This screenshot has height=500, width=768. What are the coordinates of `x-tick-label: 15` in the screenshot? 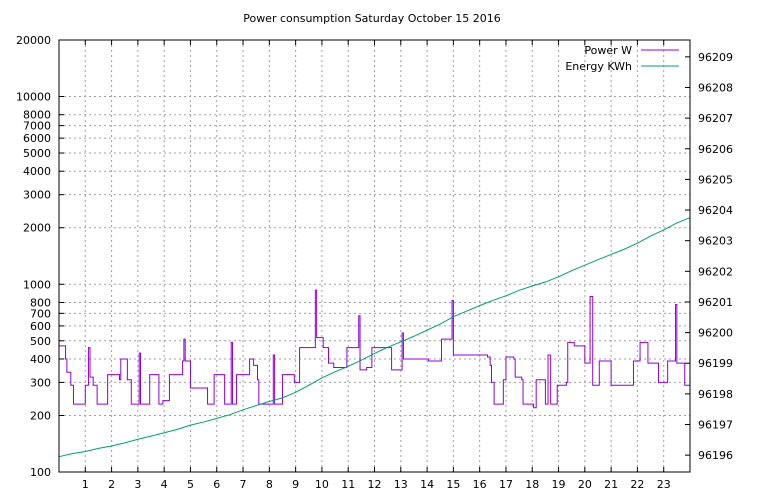 It's located at (453, 484).